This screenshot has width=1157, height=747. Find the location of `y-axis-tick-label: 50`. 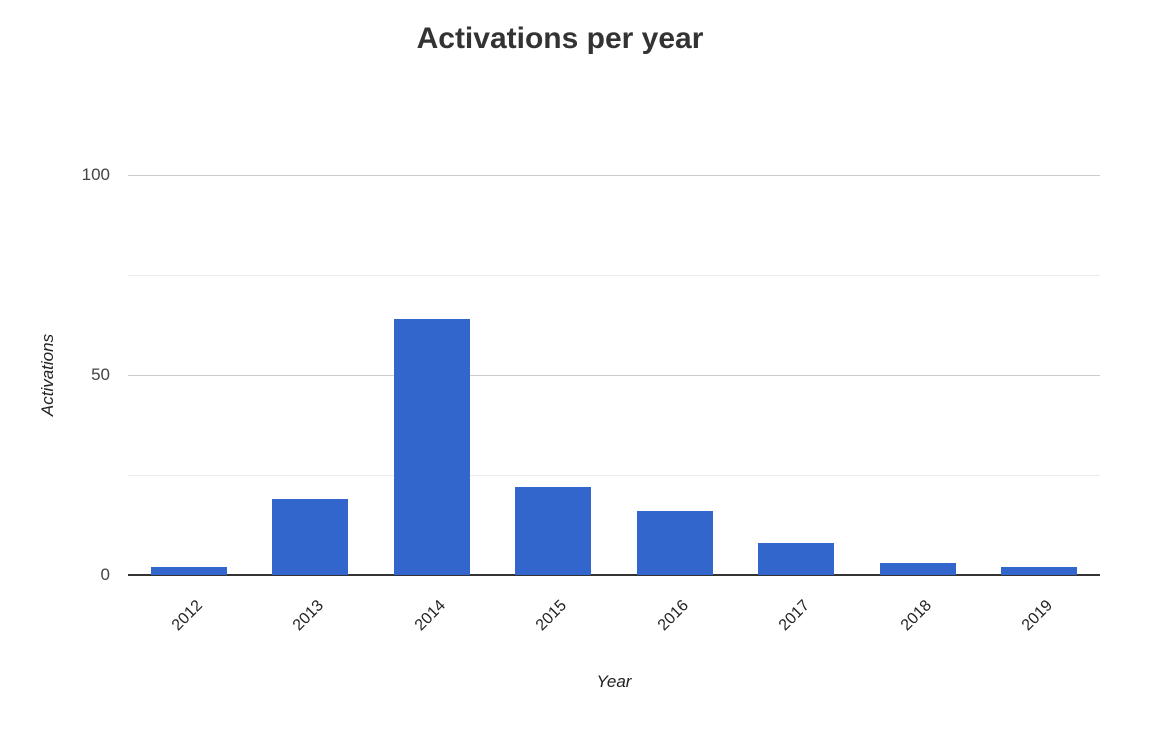

y-axis-tick-label: 50 is located at coordinates (100, 374).